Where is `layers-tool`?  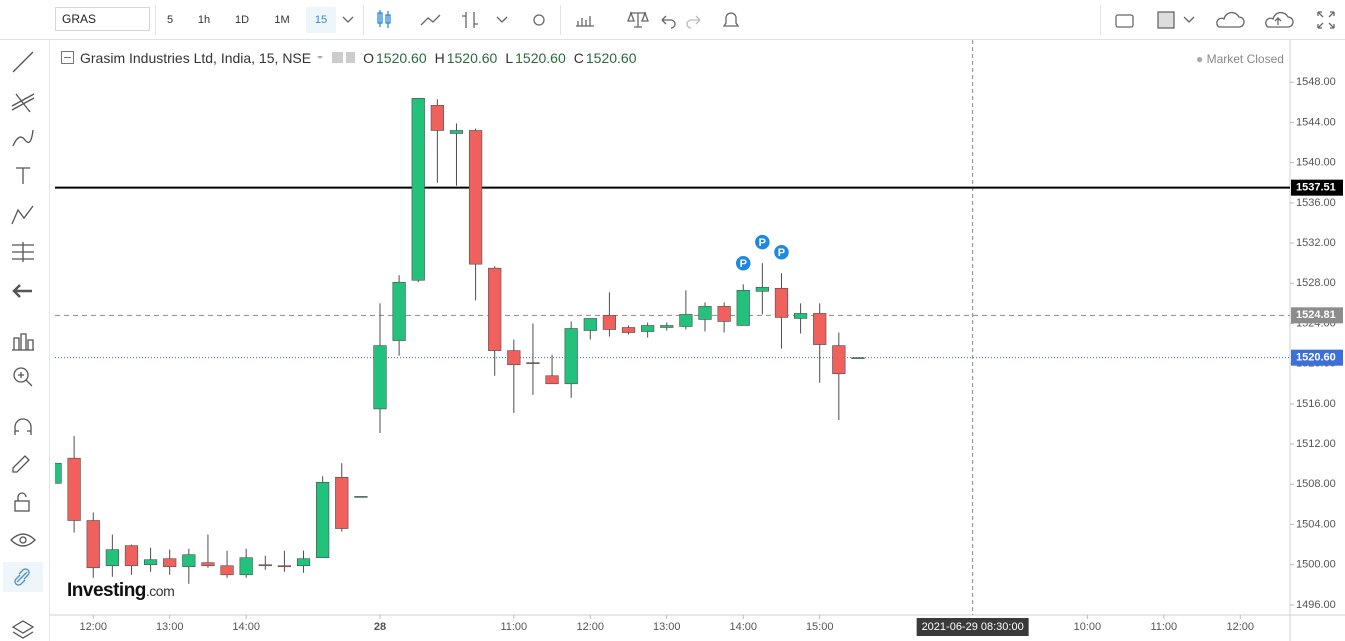 layers-tool is located at coordinates (23, 629).